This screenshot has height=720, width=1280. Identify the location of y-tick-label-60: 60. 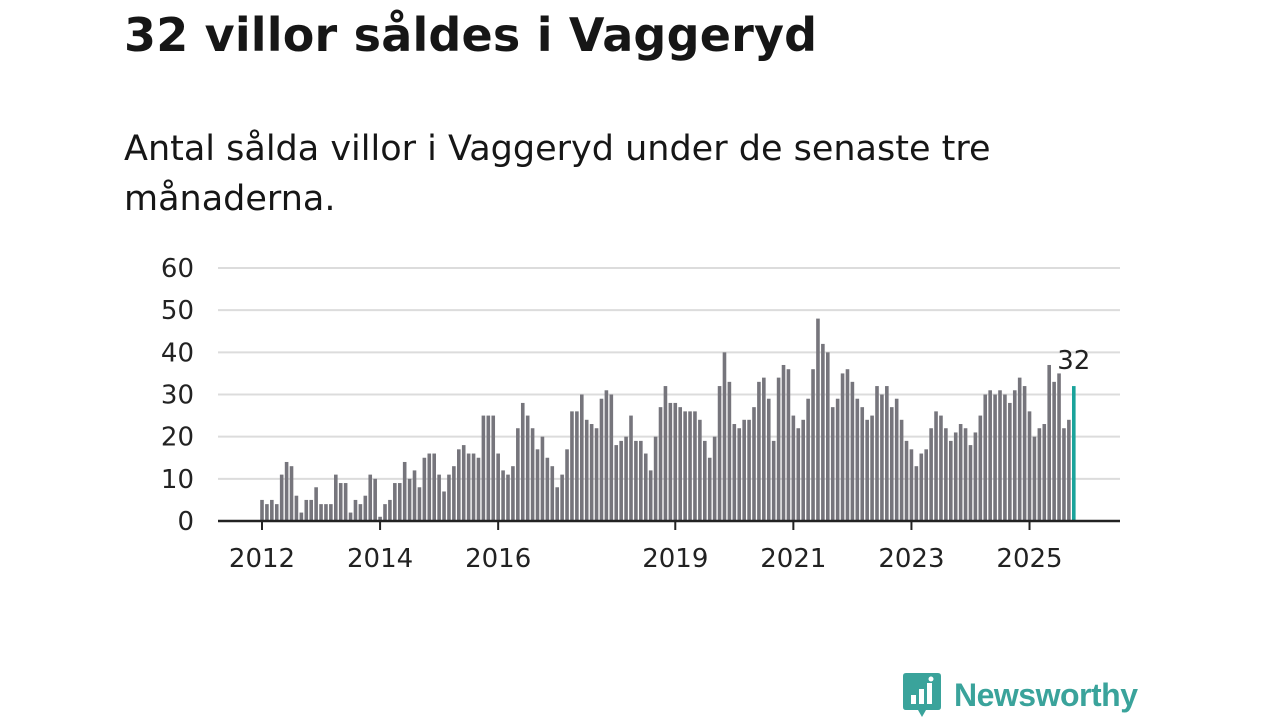
(177, 269).